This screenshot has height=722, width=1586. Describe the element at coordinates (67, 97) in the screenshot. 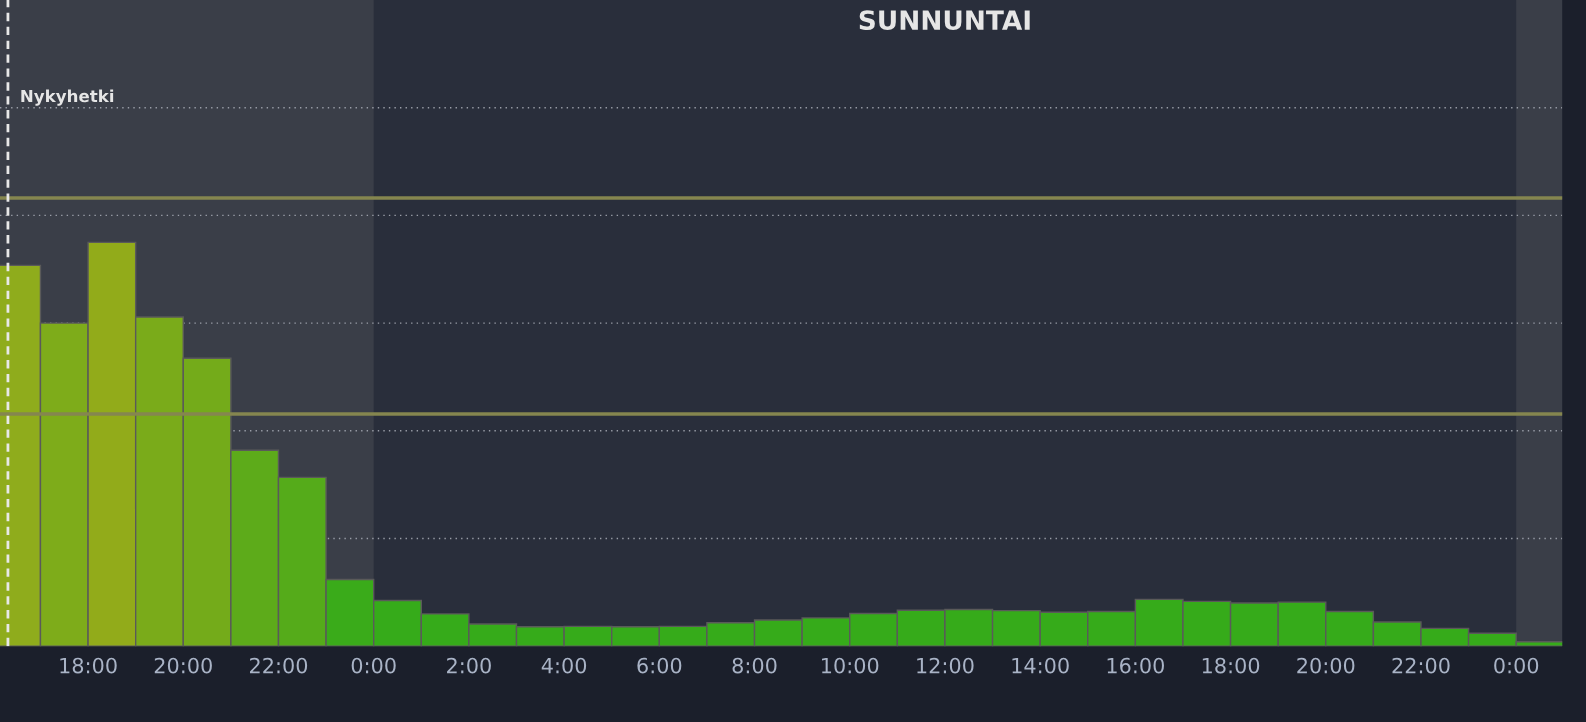

I see `ref-line-label: Nykyhetki` at that location.